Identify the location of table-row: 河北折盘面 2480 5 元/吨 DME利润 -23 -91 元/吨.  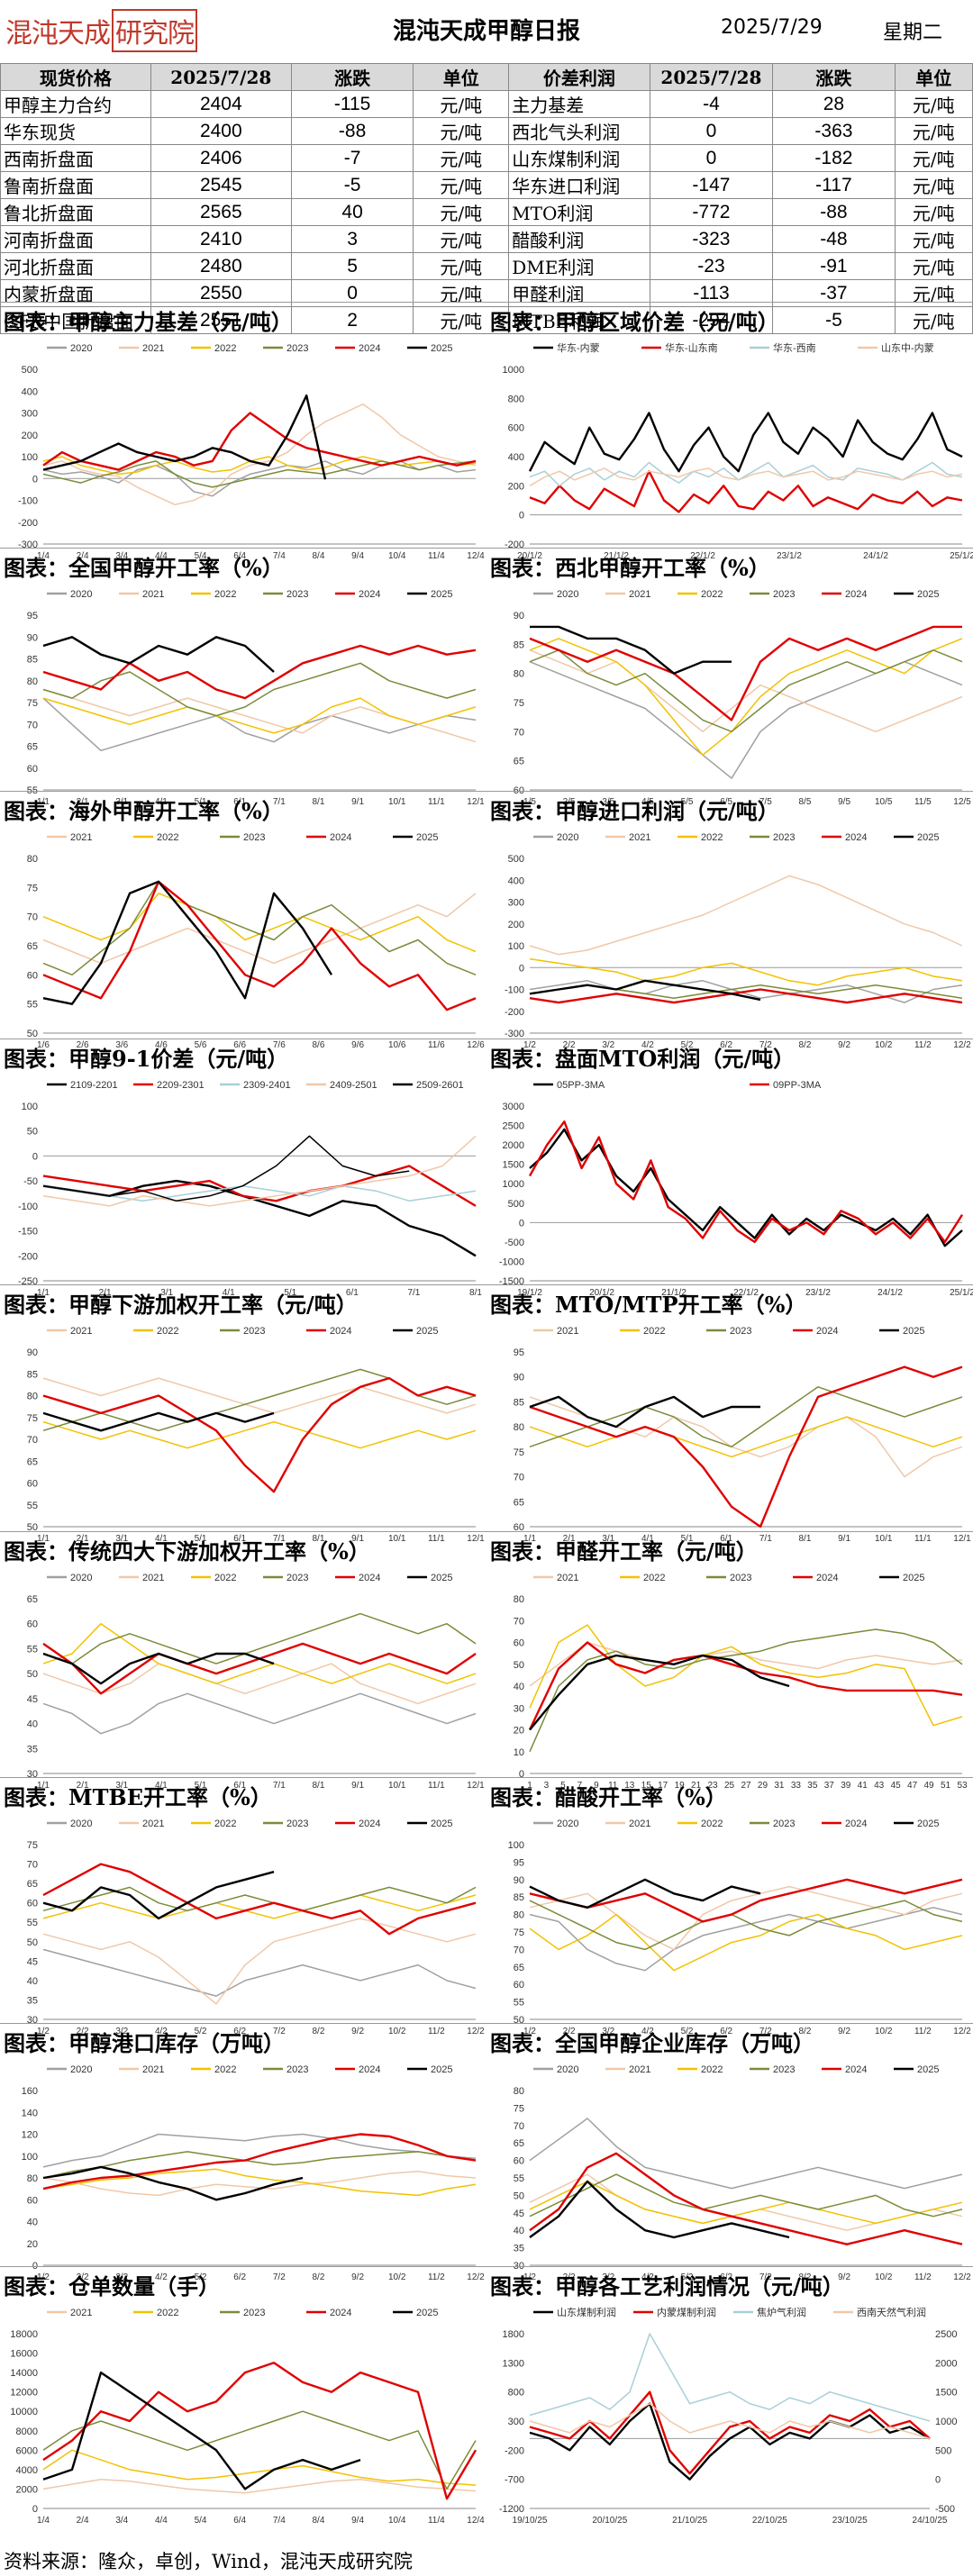
(486, 266).